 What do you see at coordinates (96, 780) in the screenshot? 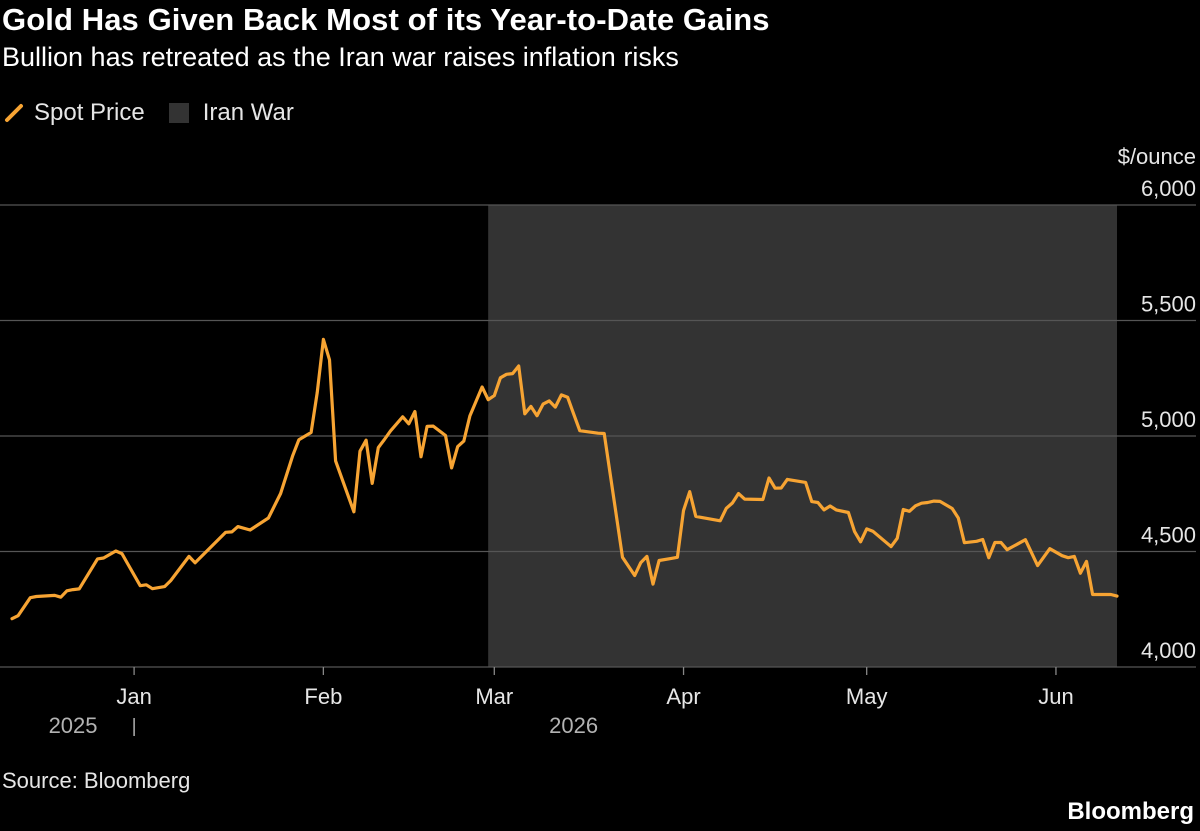
I see `source-note: Source: Bloomberg` at bounding box center [96, 780].